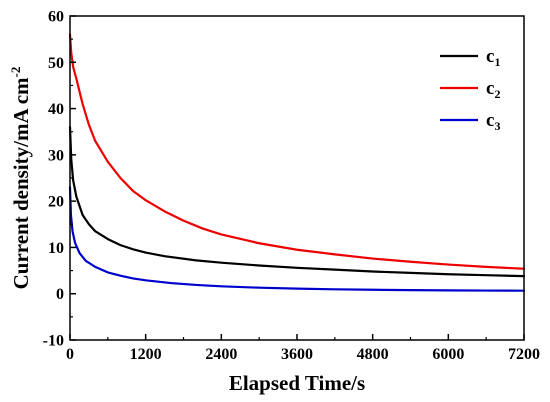 The image size is (550, 402). I want to click on x-tick-label: 7200, so click(524, 354).